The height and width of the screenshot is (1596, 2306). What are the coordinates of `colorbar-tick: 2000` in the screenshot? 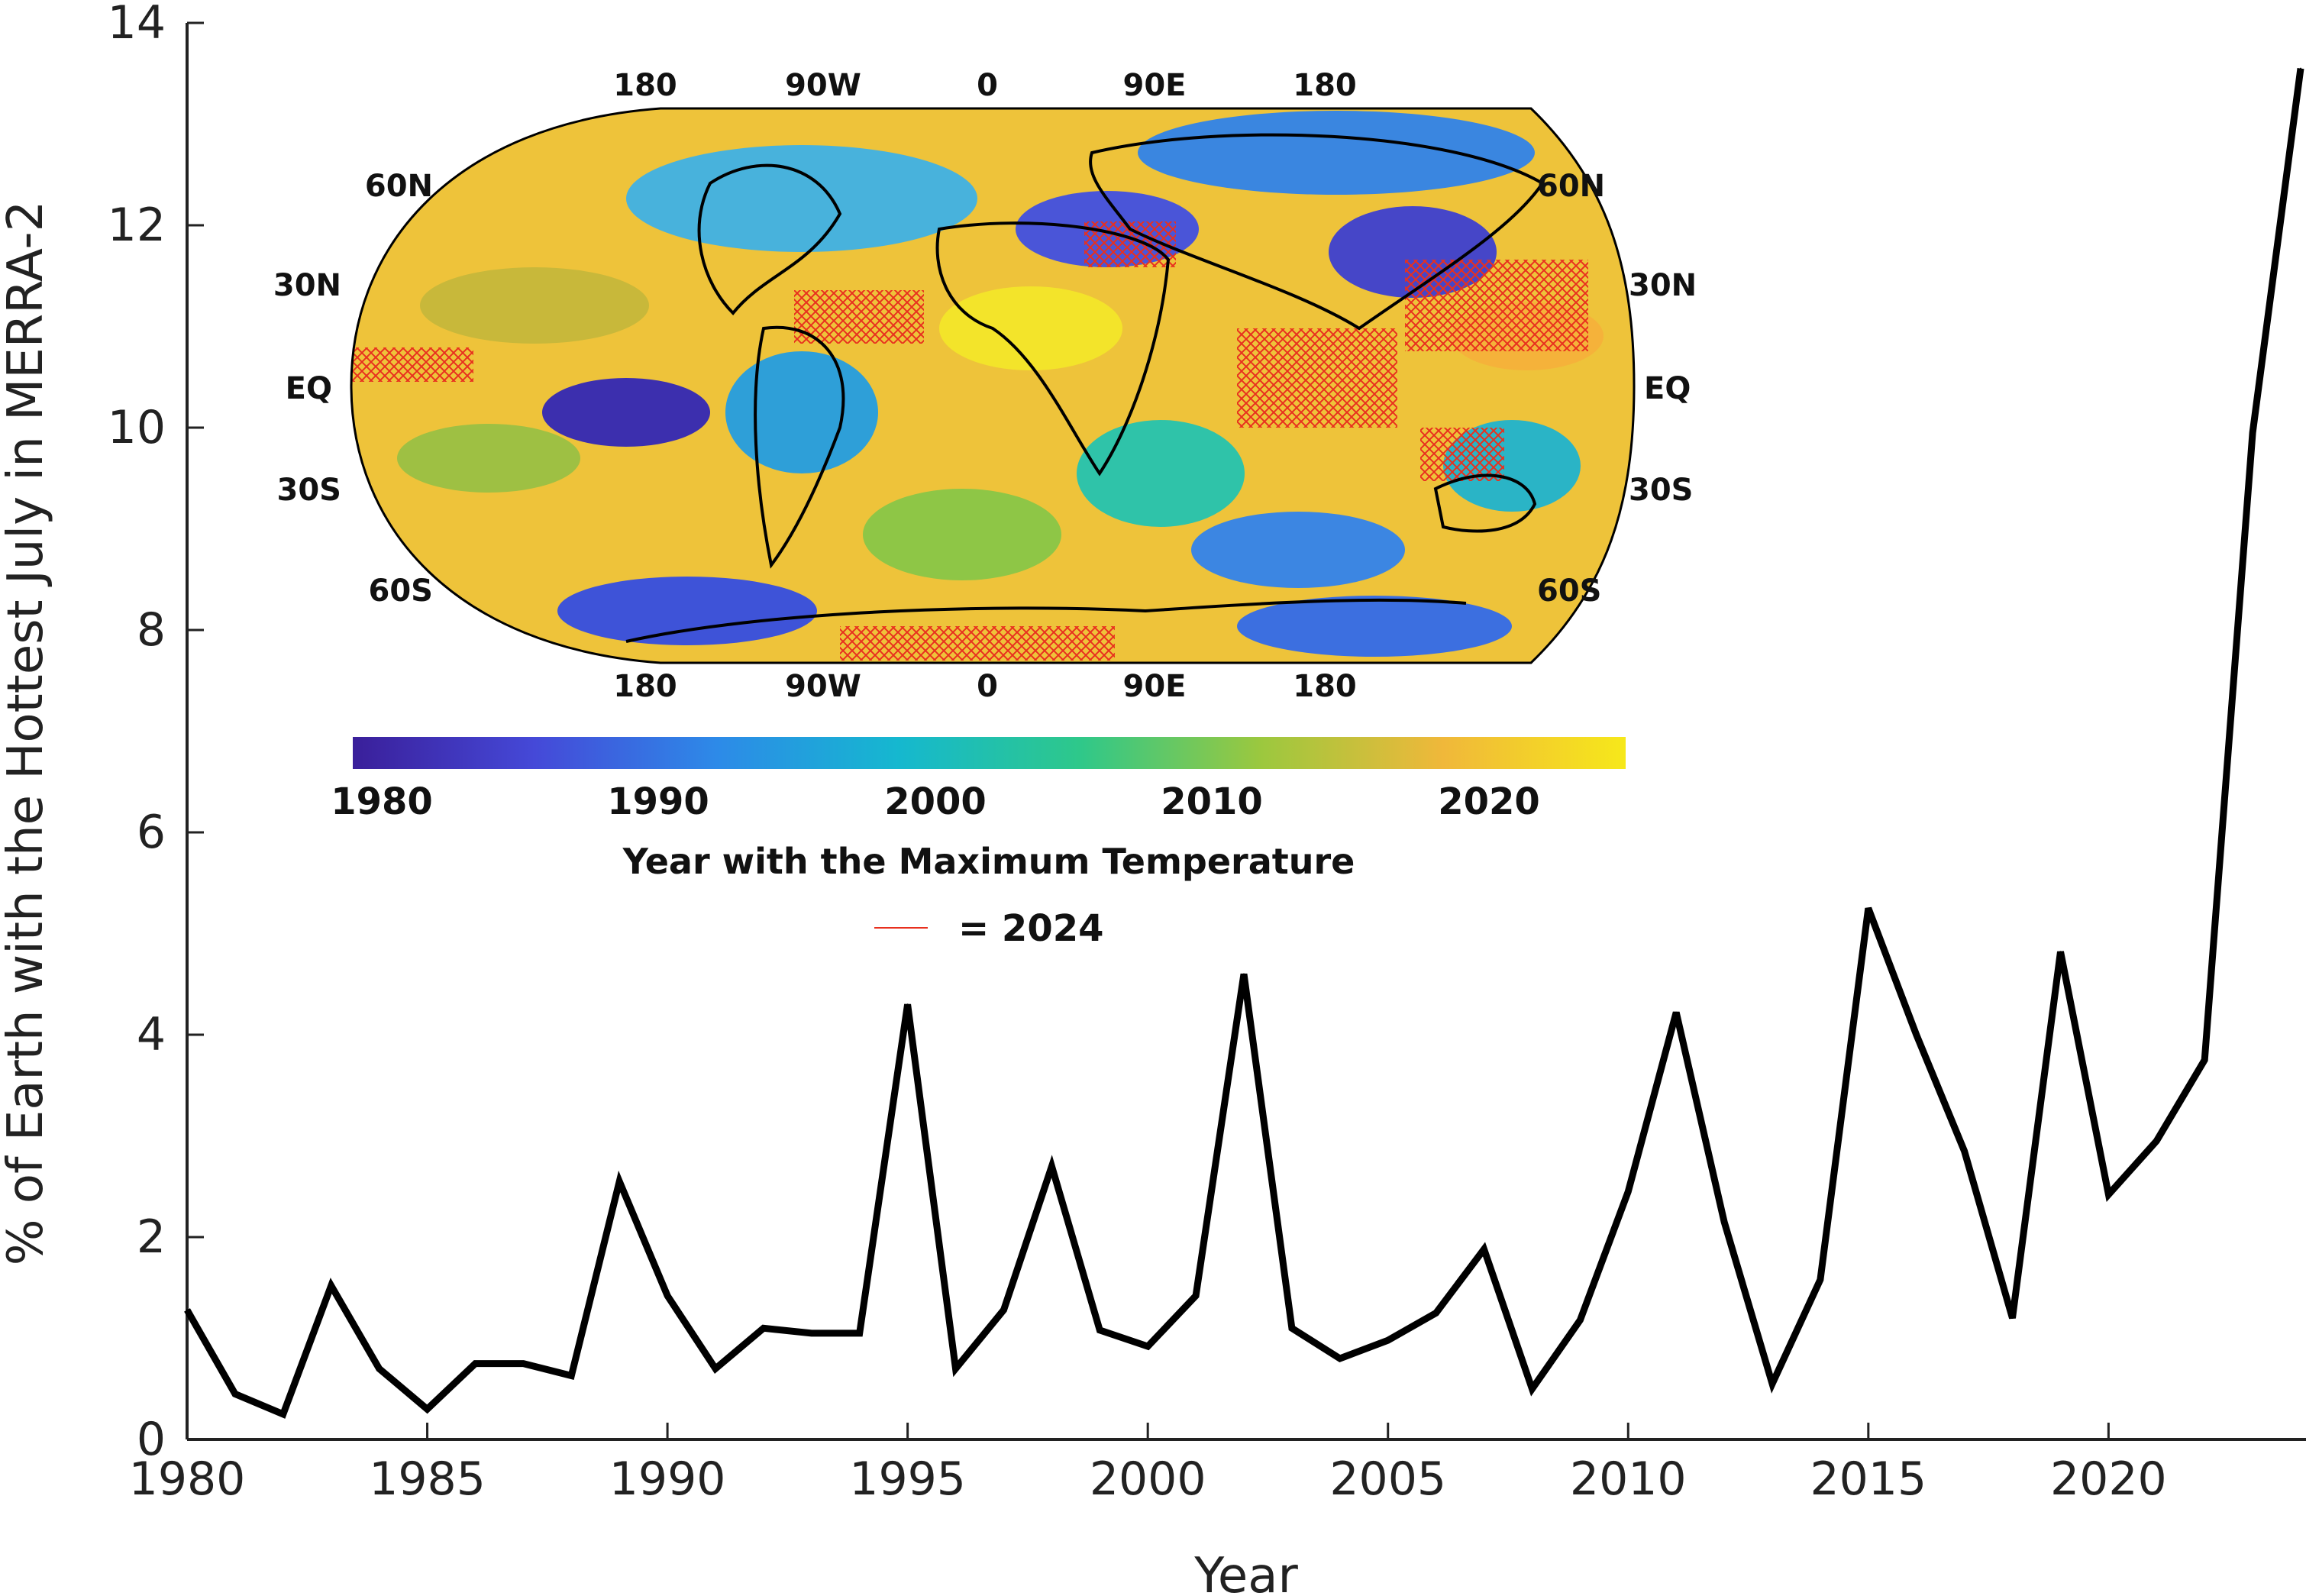 It's located at (935, 801).